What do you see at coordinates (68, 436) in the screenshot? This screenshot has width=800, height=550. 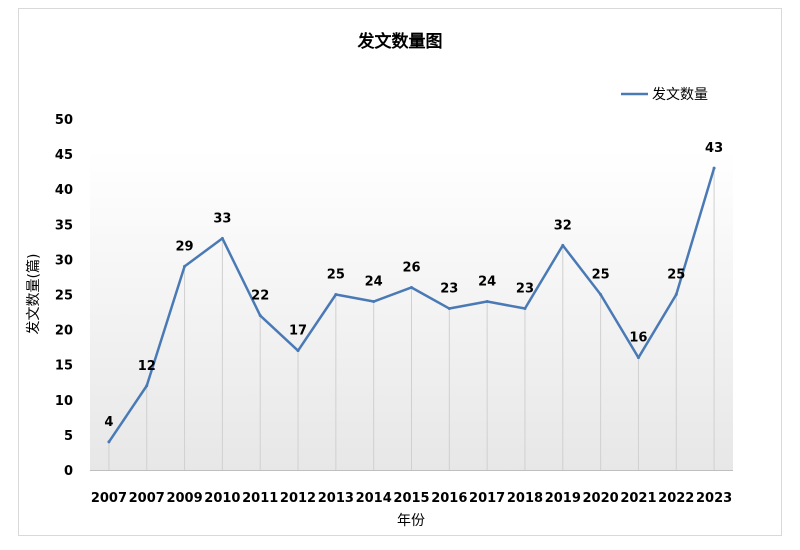 I see `y-tick-label: 5` at bounding box center [68, 436].